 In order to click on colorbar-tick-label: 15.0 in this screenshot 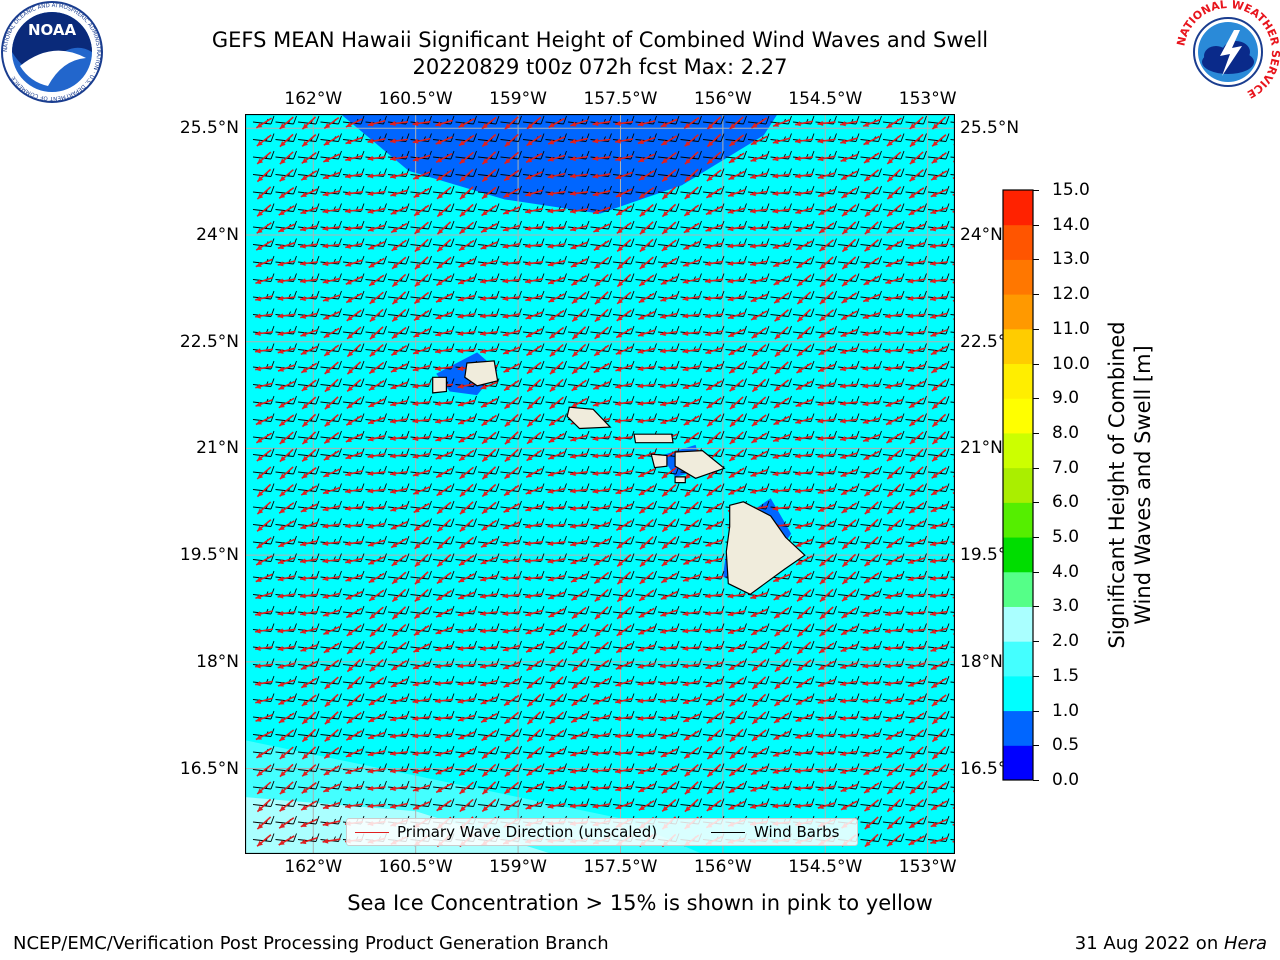, I will do `click(1071, 190)`.